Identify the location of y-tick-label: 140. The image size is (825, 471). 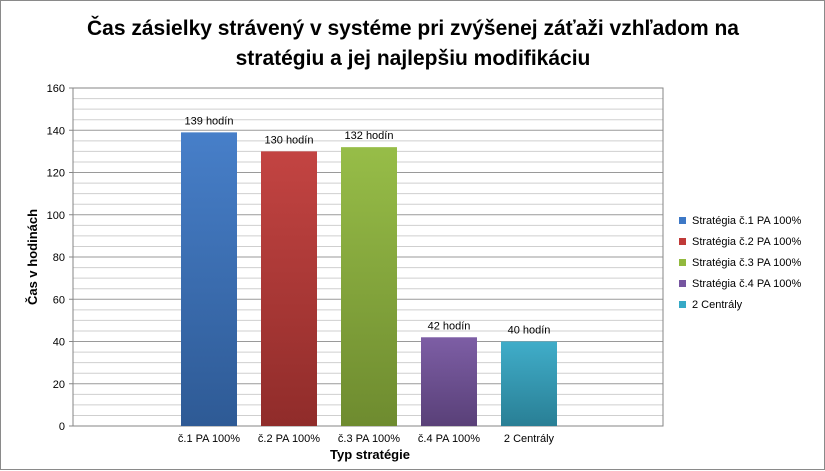
(56, 131).